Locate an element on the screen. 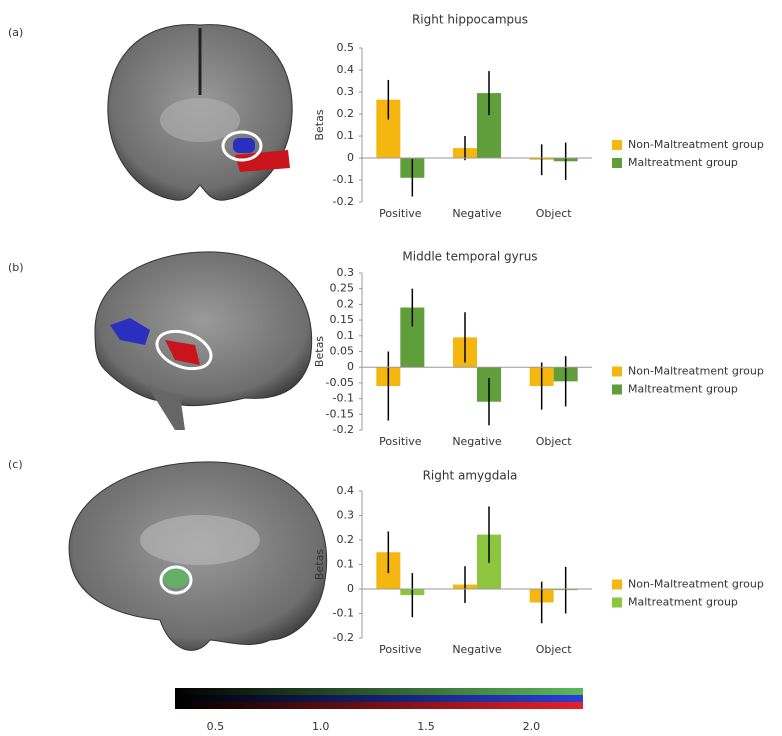  y-tick-label: -0.15 is located at coordinates (340, 413).